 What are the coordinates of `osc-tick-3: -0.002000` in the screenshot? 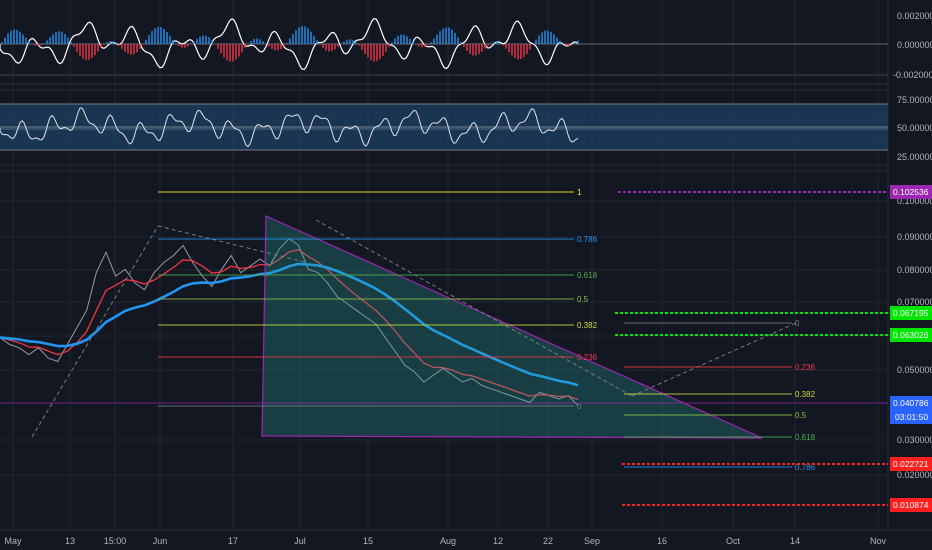 It's located at (912, 75).